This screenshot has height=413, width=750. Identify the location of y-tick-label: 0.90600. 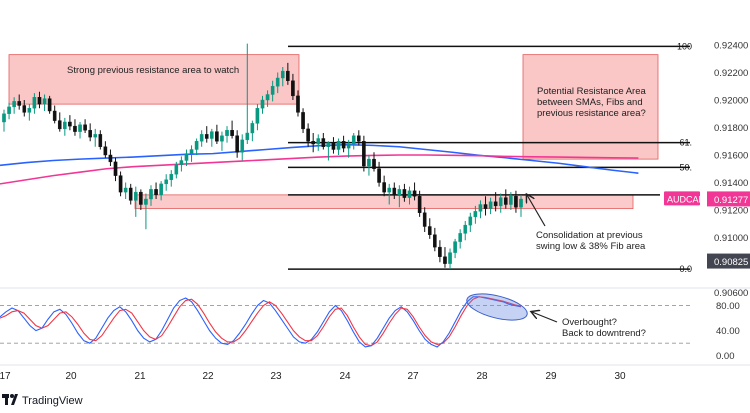
(731, 293).